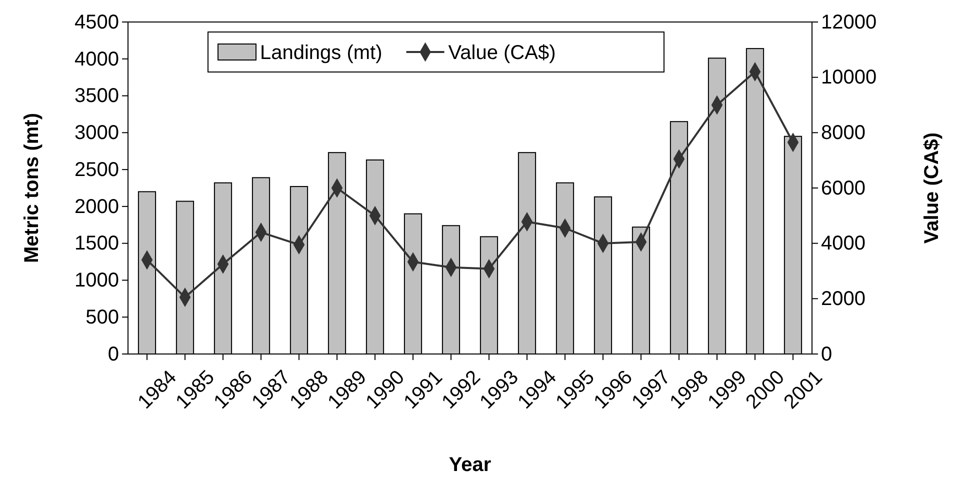 This screenshot has height=481, width=958. I want to click on x-axis-title: Year, so click(470, 465).